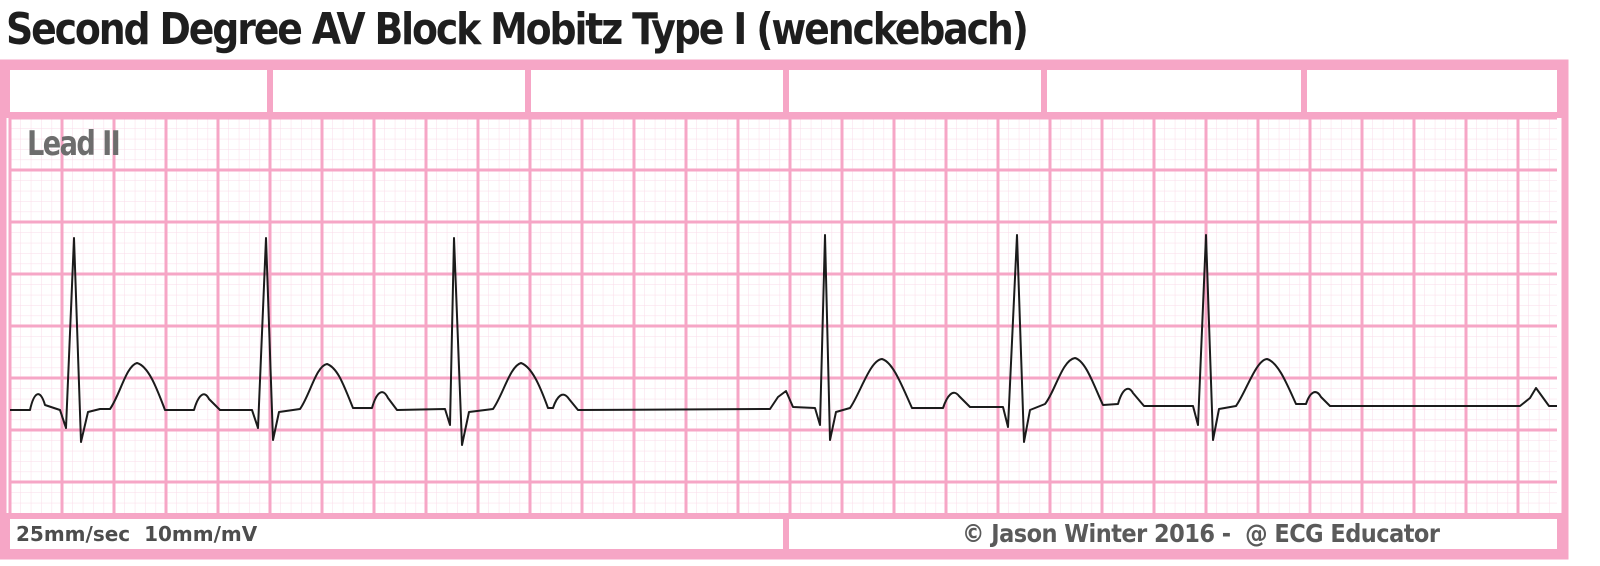  Describe the element at coordinates (783, 534) in the screenshot. I see `footer-boxes` at that location.